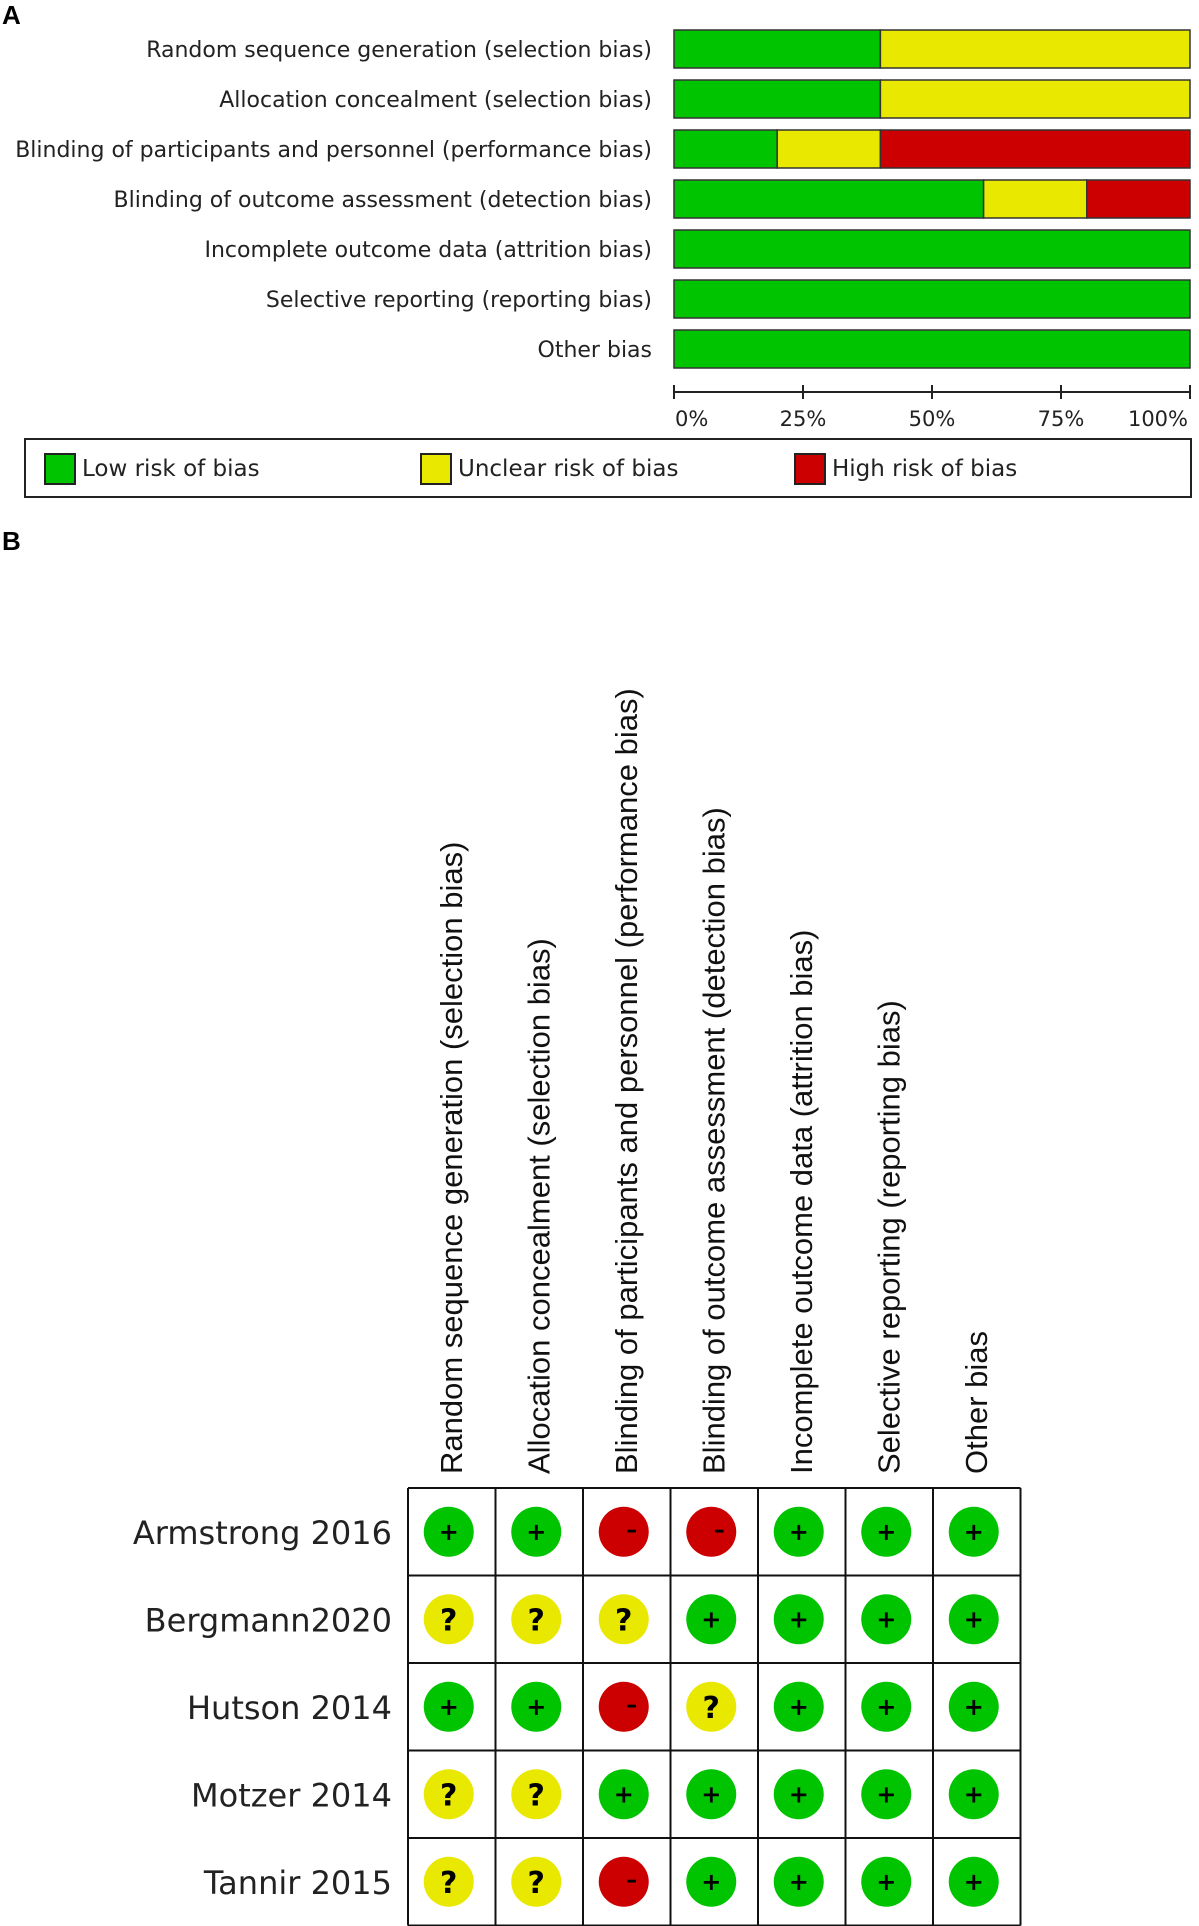 This screenshot has height=1926, width=1199. I want to click on panel-b-label: B, so click(11, 541).